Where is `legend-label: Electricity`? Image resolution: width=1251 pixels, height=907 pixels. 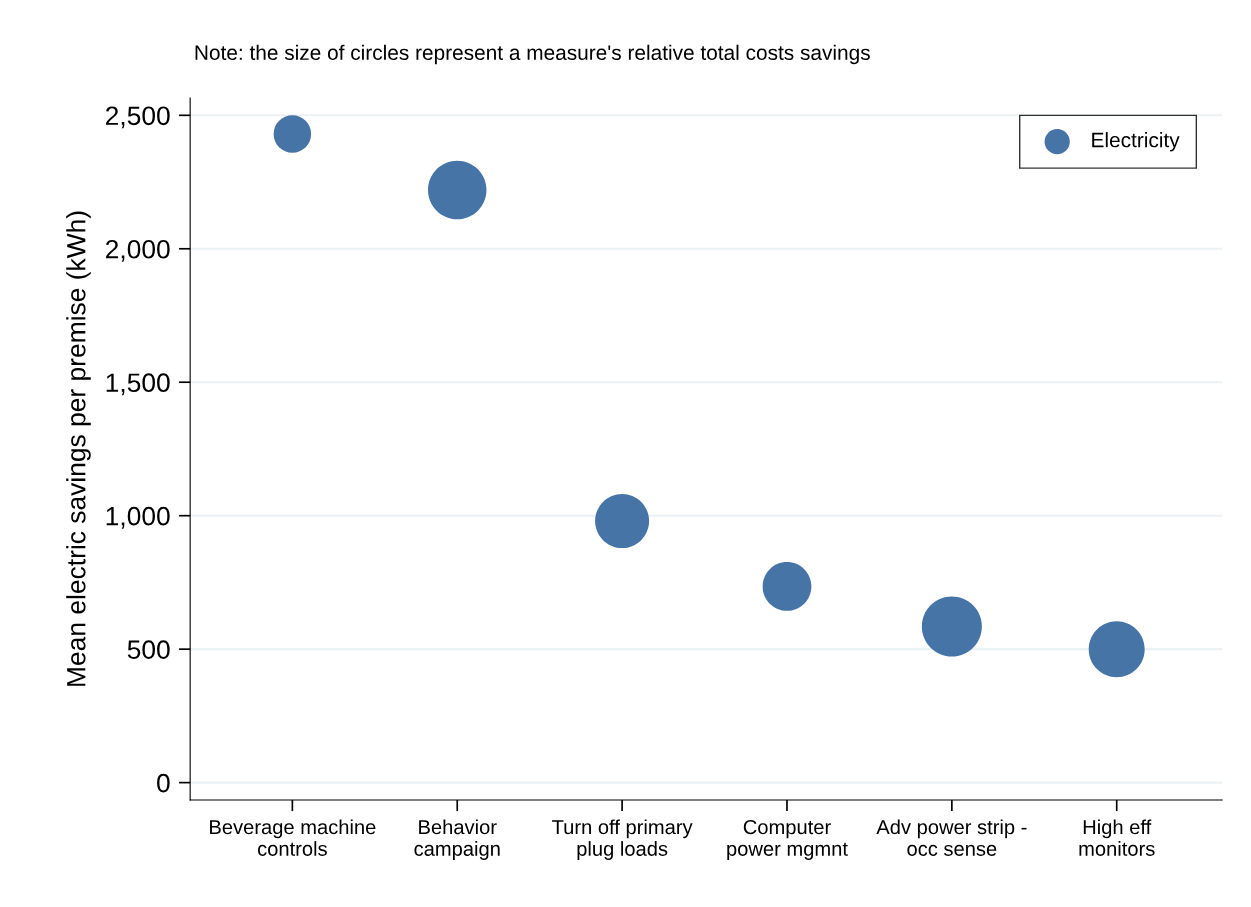 legend-label: Electricity is located at coordinates (1136, 142).